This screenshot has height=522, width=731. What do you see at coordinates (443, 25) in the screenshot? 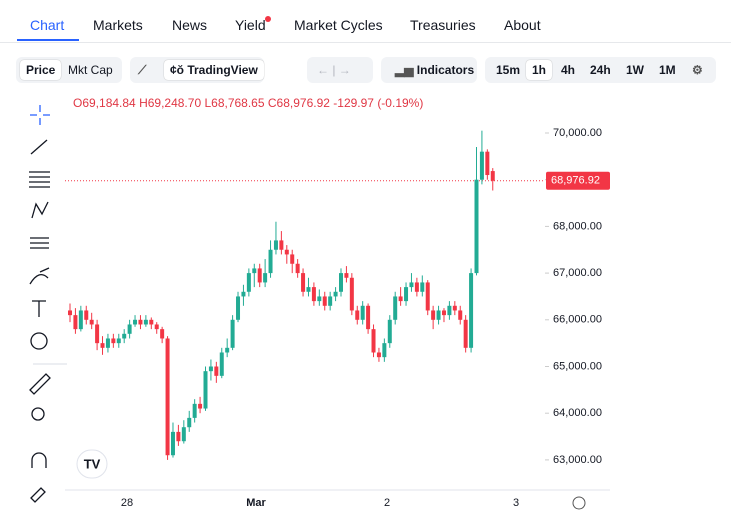
I see `nav-tab: Treasuries` at bounding box center [443, 25].